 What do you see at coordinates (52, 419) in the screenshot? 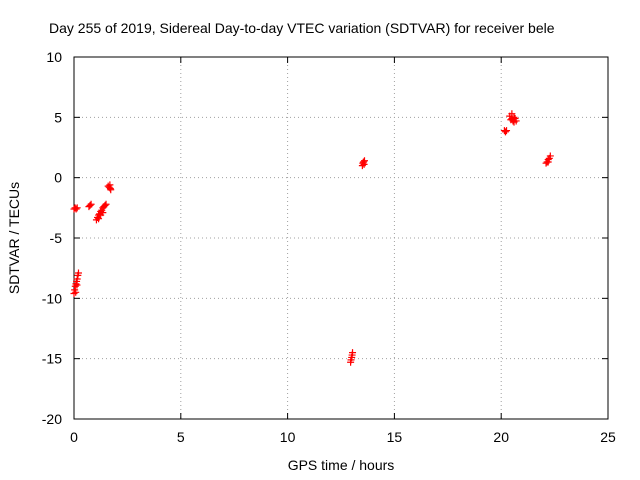
I see `y-tick-label: -20` at bounding box center [52, 419].